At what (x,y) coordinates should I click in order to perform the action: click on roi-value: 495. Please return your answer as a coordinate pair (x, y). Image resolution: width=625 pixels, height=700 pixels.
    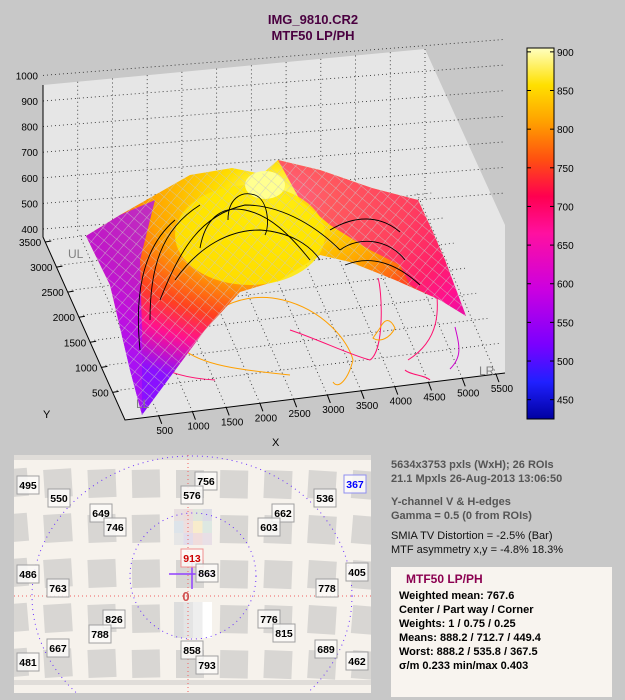
    Looking at the image, I should click on (28, 486).